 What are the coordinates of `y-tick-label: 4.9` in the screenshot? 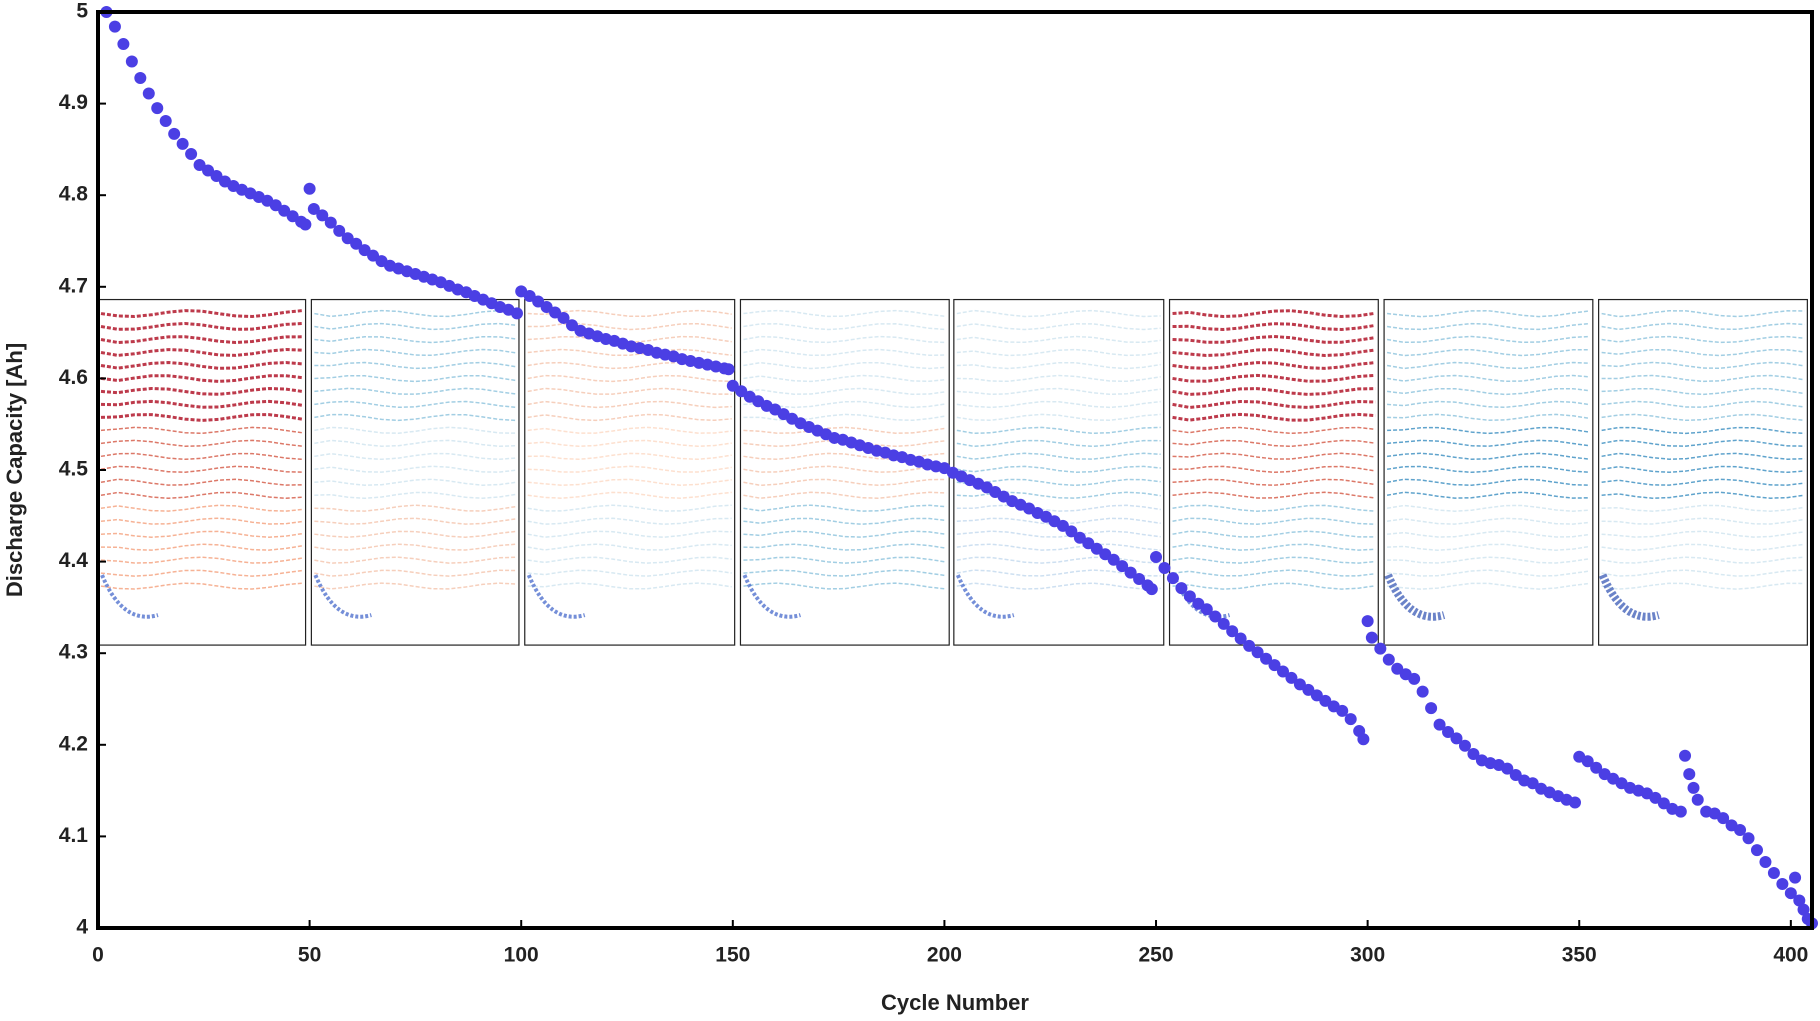 It's located at (73, 102).